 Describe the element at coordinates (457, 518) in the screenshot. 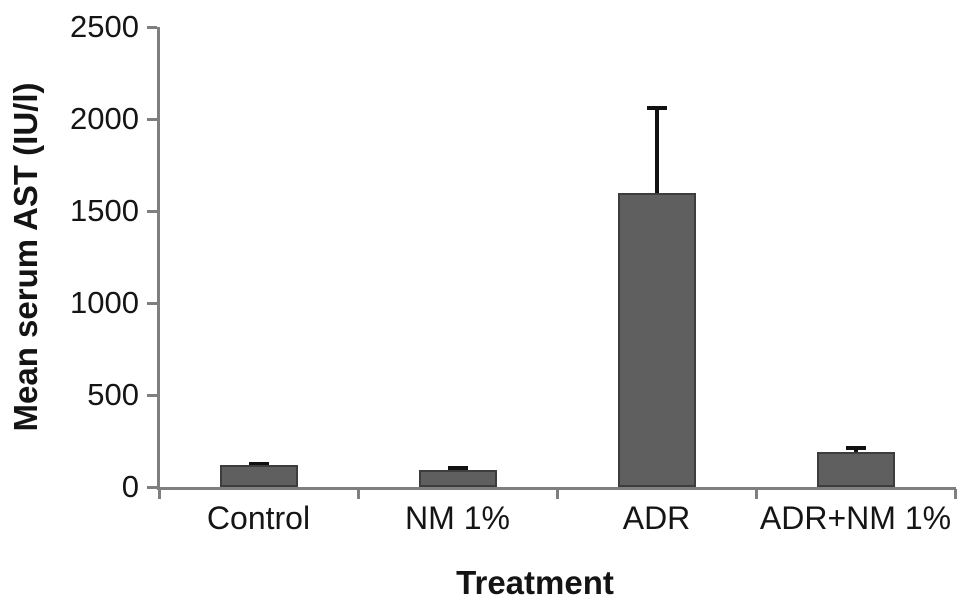

I see `x-tick-label: NM 1%` at that location.